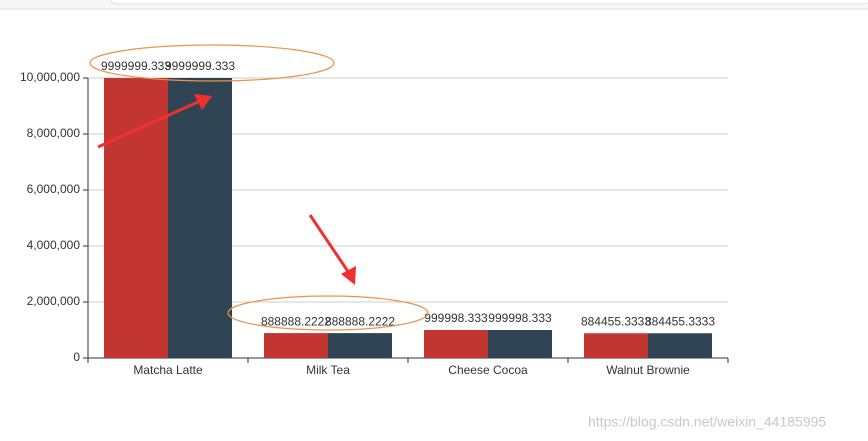 The height and width of the screenshot is (441, 868). What do you see at coordinates (54, 133) in the screenshot?
I see `y-tick-label: 8,000,000` at bounding box center [54, 133].